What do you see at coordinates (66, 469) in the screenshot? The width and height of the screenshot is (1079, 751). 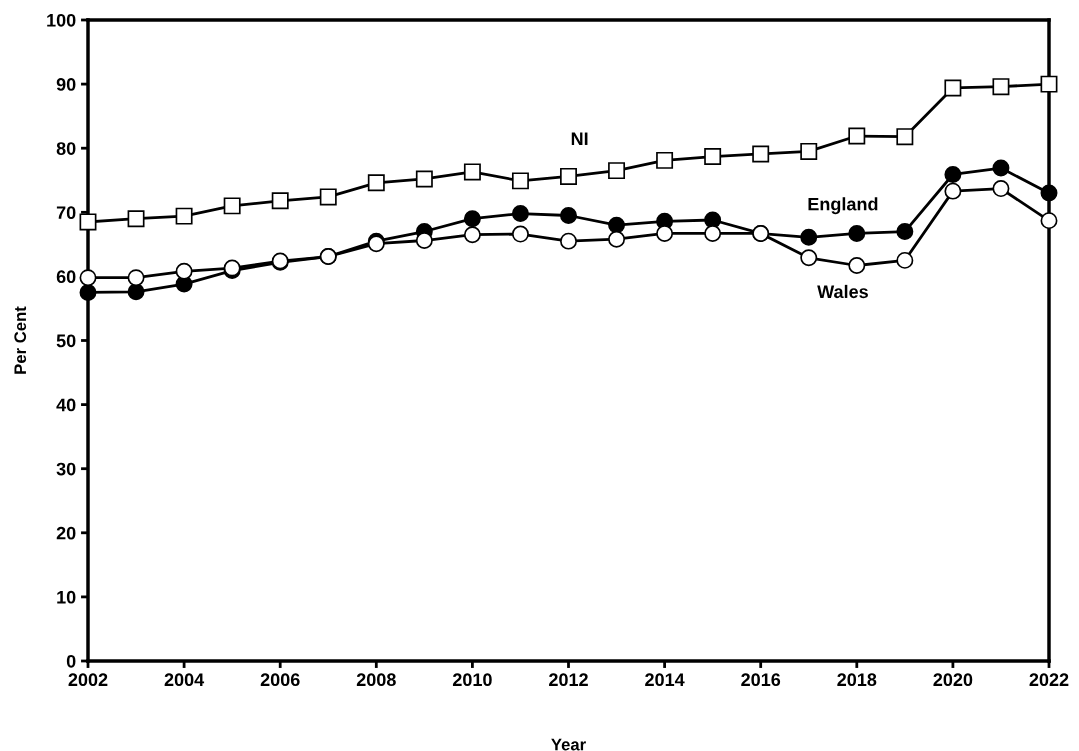 I see `y-tick-label: 30` at bounding box center [66, 469].